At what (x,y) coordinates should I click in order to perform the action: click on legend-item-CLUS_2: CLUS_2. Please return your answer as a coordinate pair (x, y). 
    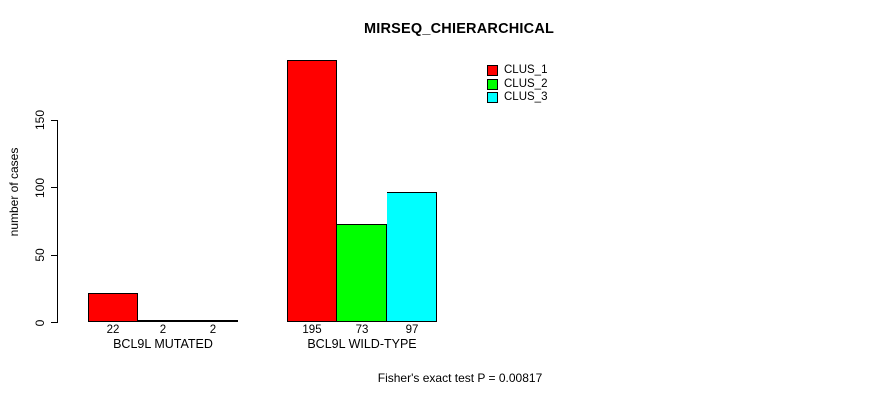
    Looking at the image, I should click on (517, 83).